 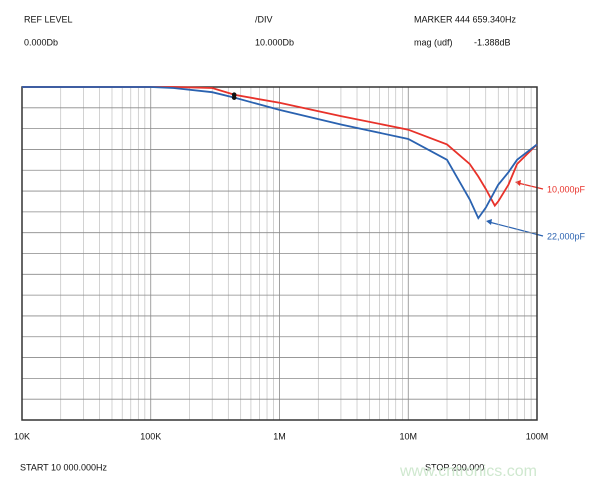 I want to click on mag-value: -1.388dB, so click(x=492, y=42).